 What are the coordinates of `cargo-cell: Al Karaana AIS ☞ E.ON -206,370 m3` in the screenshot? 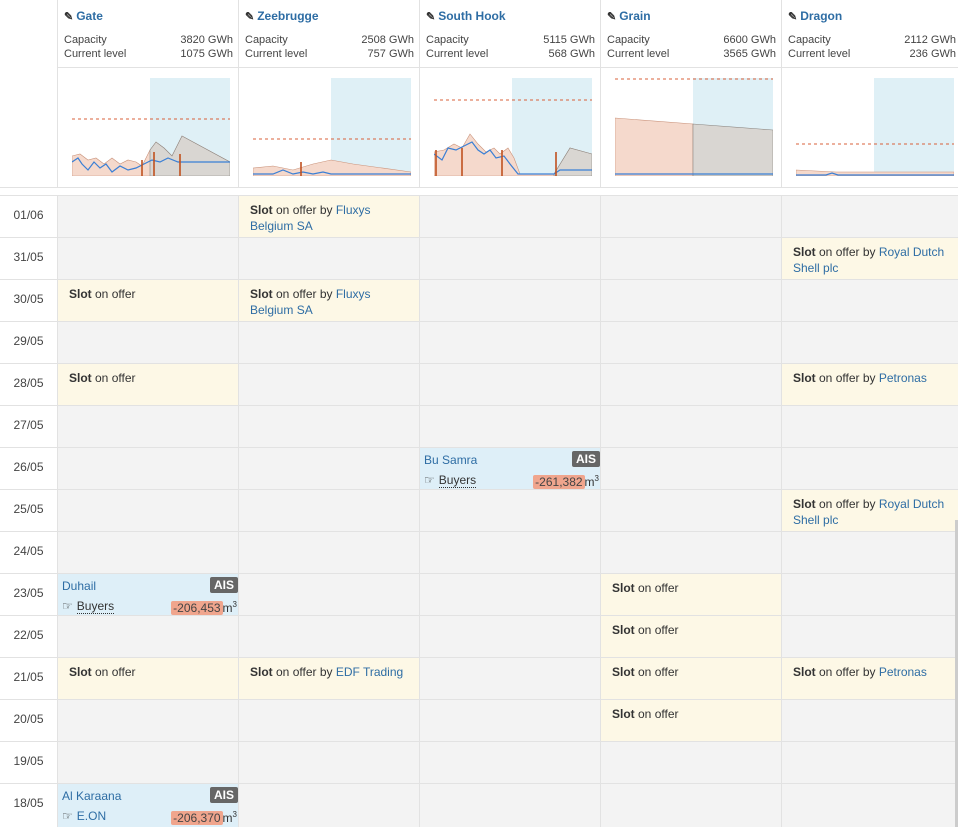 It's located at (148, 805).